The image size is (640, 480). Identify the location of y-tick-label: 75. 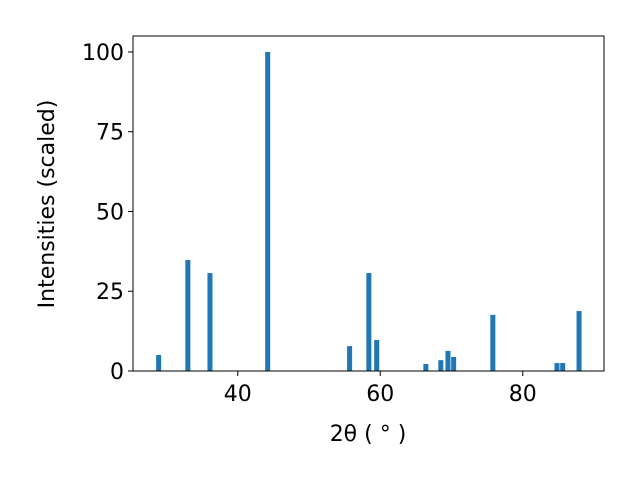
(110, 133).